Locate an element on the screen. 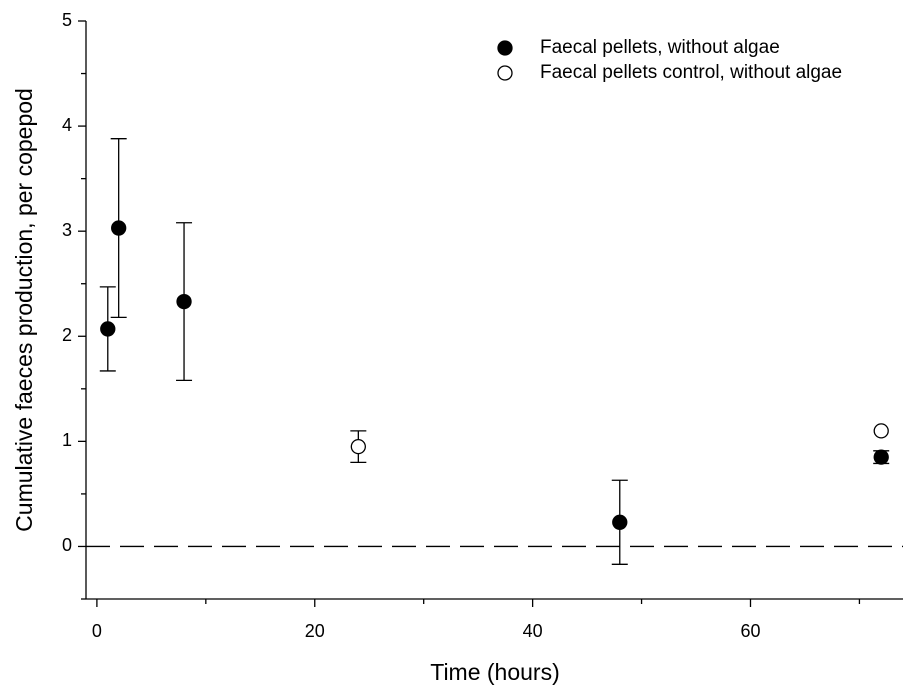  x-tick-label: 20 is located at coordinates (315, 631).